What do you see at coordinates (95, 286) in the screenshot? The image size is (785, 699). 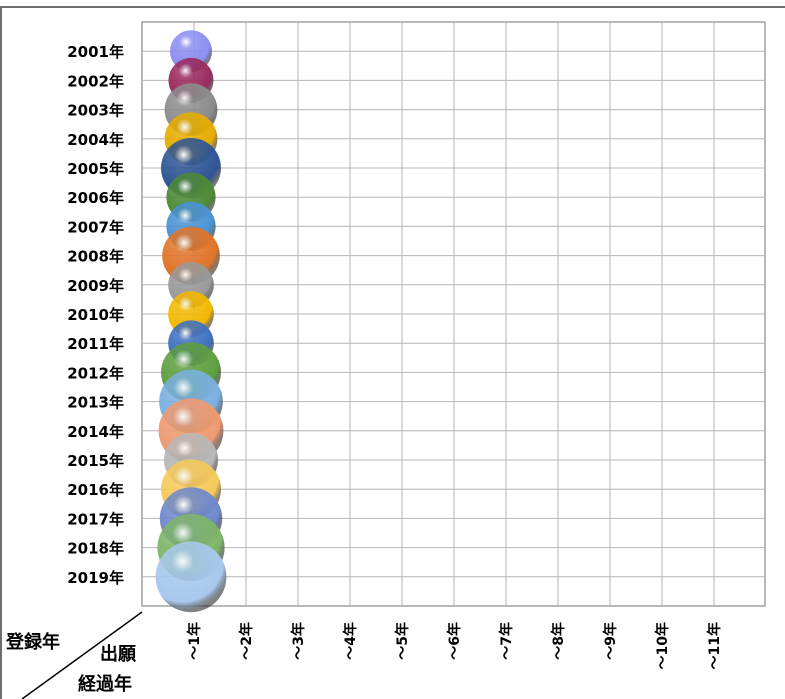 I see `y-tick-label: 2009年` at bounding box center [95, 286].